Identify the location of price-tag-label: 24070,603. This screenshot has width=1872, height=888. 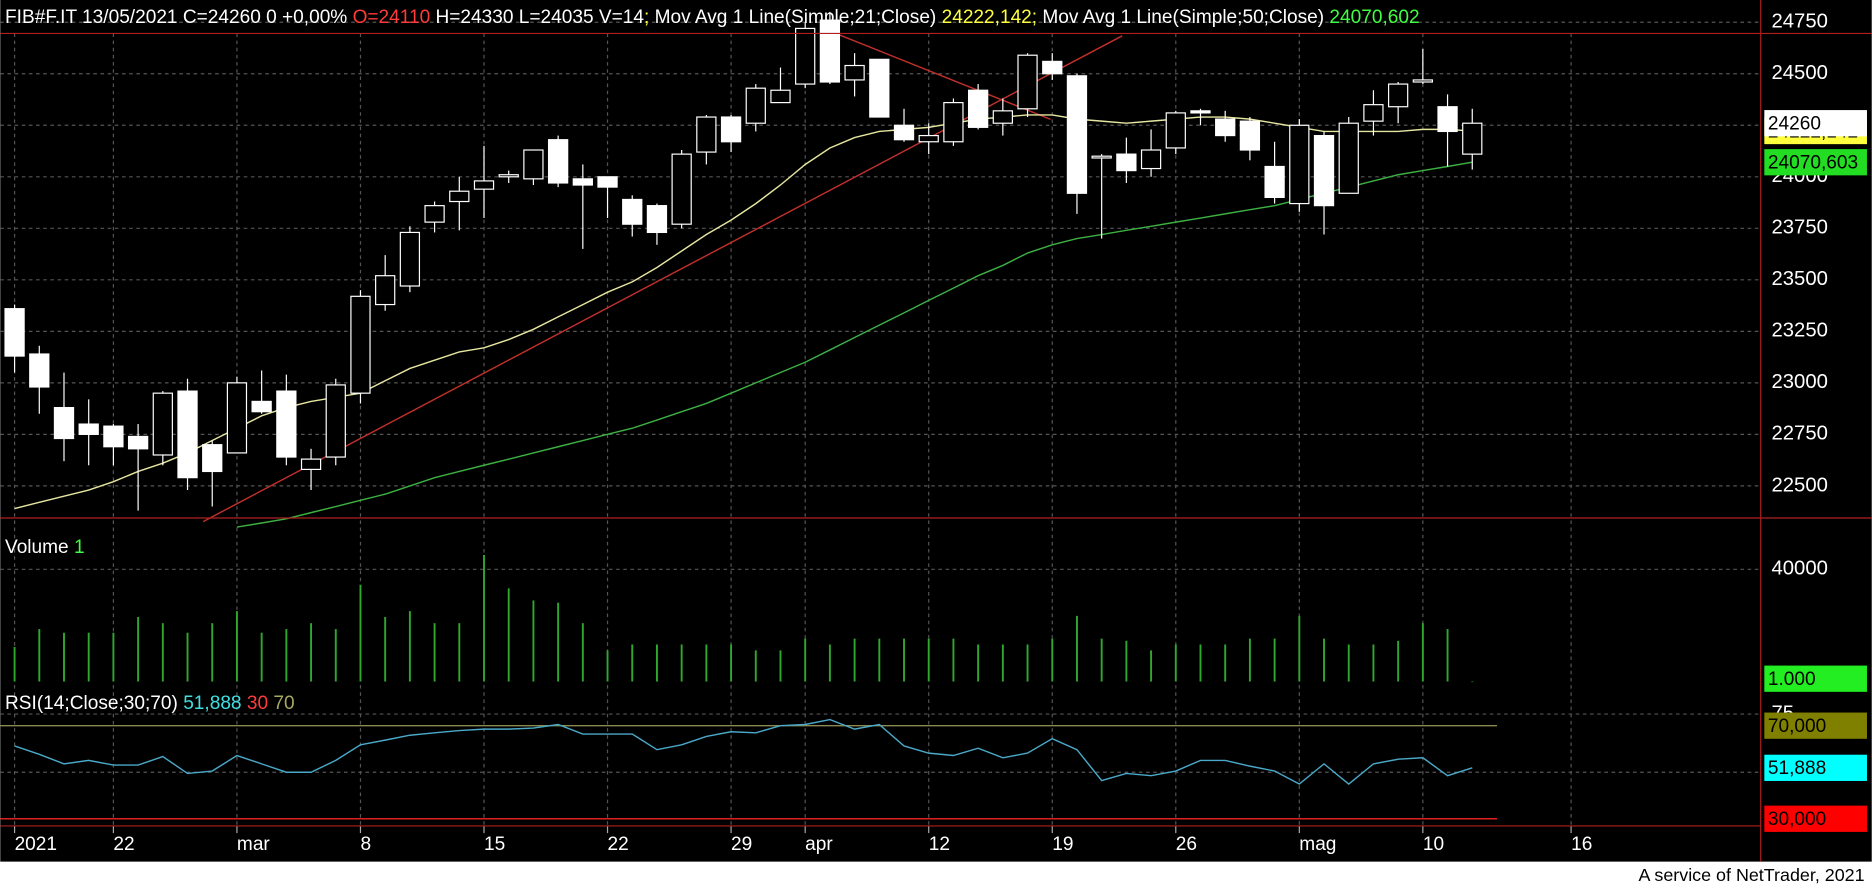
(1813, 162).